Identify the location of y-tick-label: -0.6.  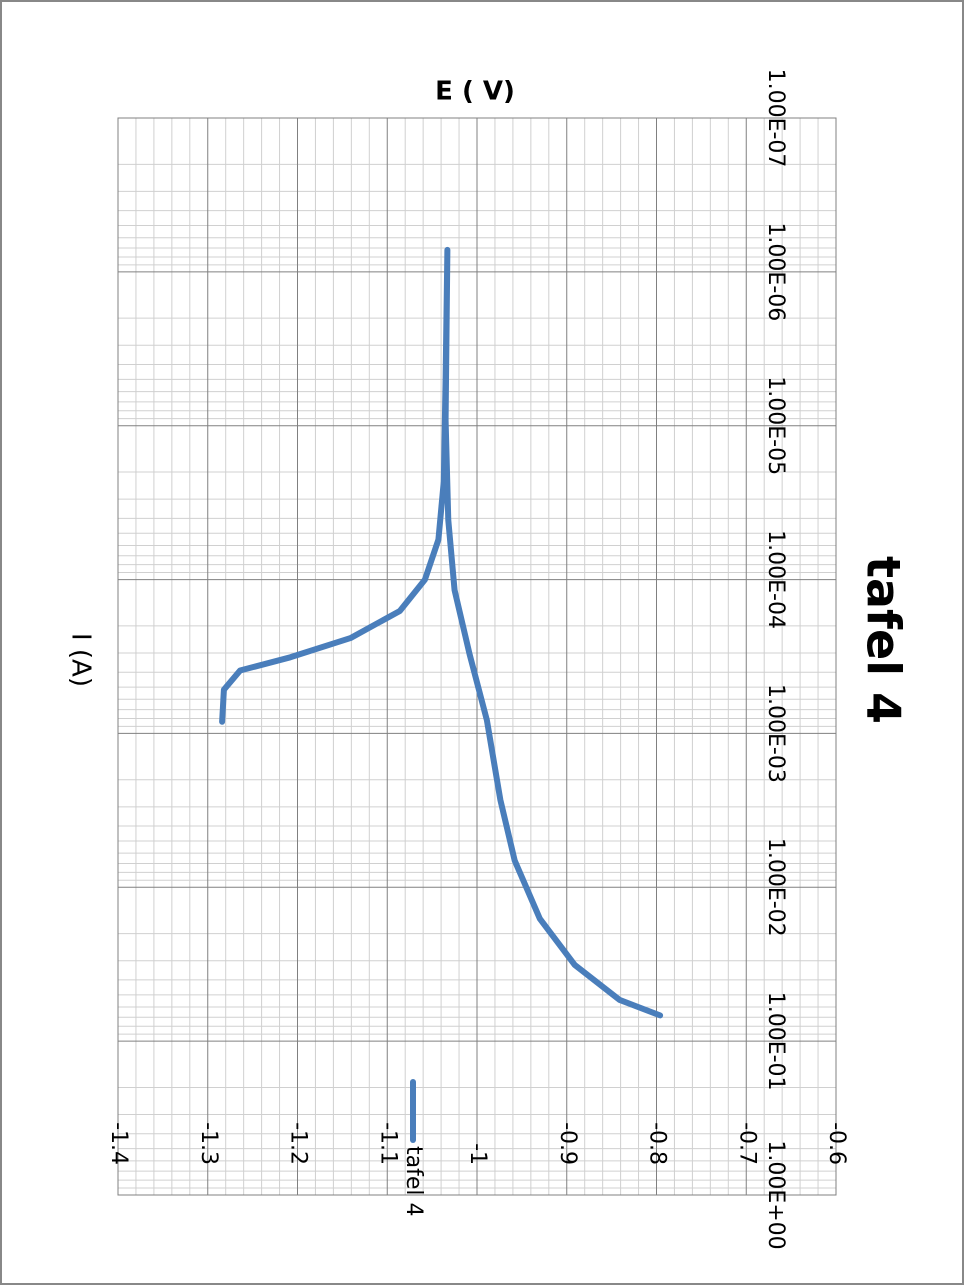
(836, 1143).